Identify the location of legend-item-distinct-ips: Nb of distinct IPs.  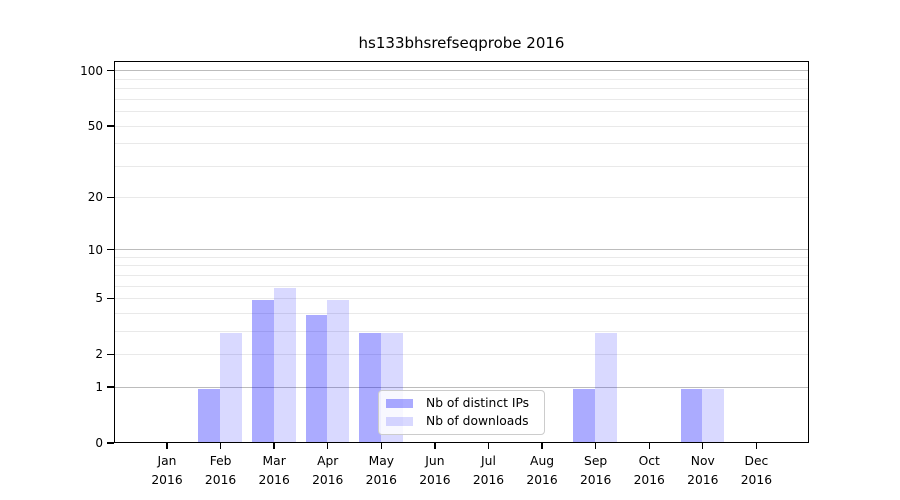
(461, 403).